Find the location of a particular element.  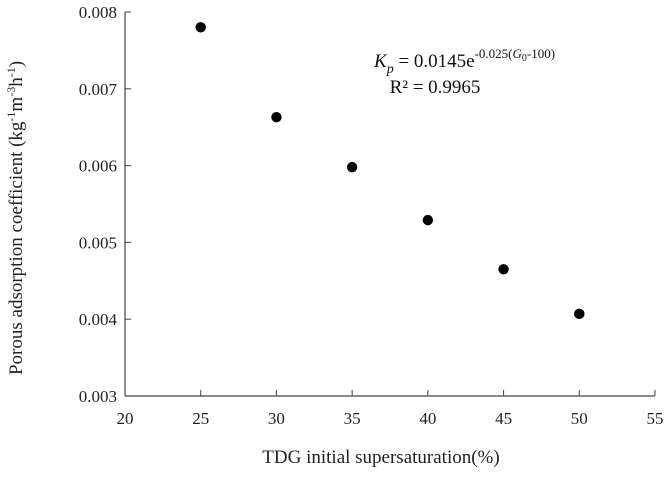

y-tick-label: 0.008 is located at coordinates (98, 12).